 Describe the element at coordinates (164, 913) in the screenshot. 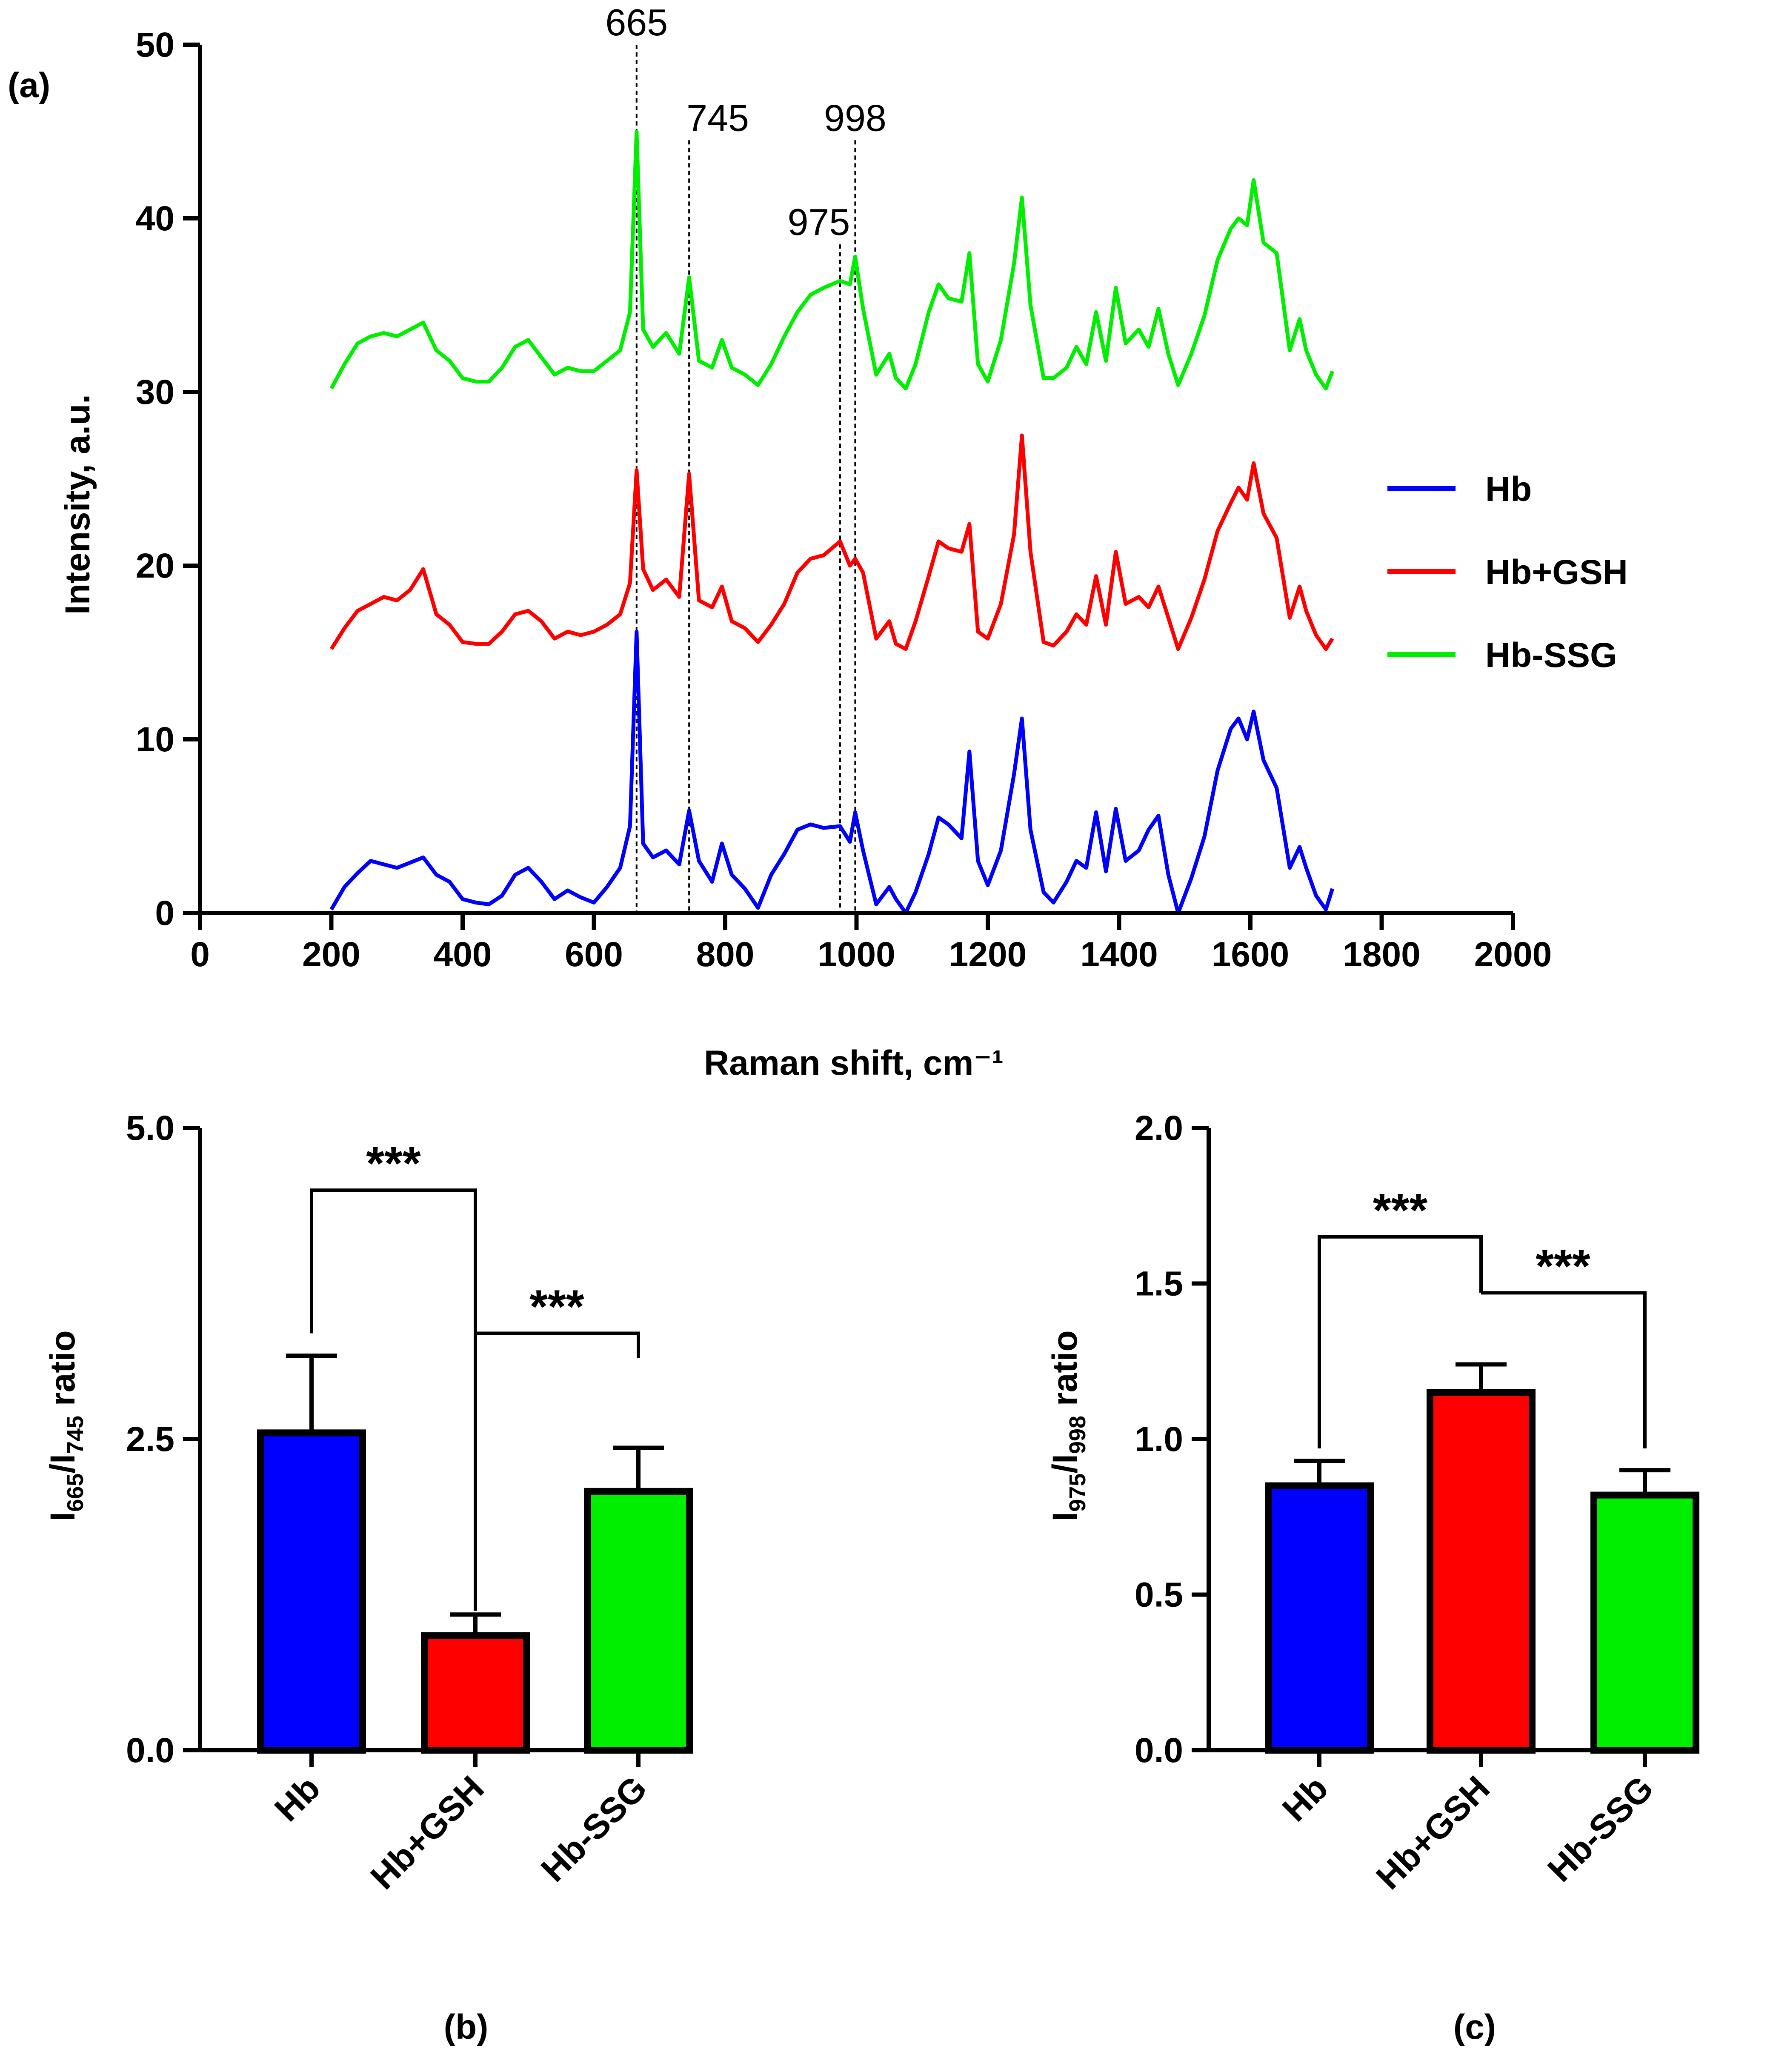

I see `y-tick-label: 0` at that location.